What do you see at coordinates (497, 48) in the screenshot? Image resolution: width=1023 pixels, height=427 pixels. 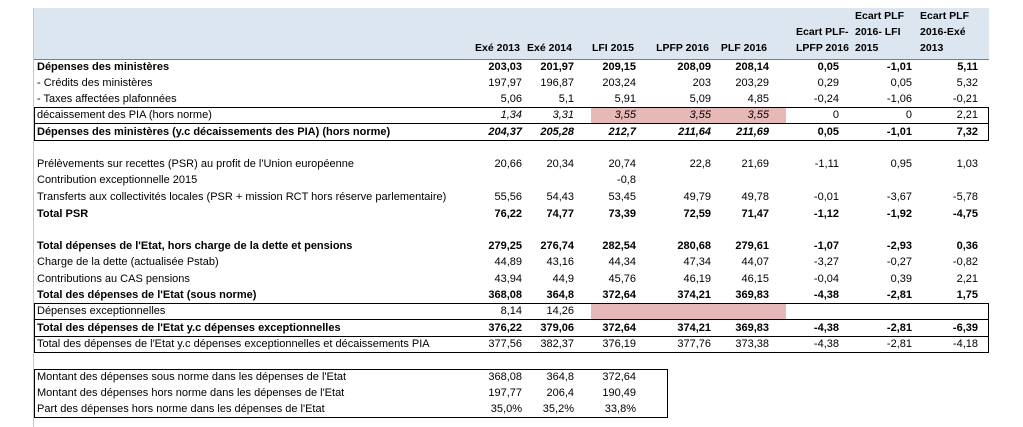 I see `header-exe2013: Exé 2013` at bounding box center [497, 48].